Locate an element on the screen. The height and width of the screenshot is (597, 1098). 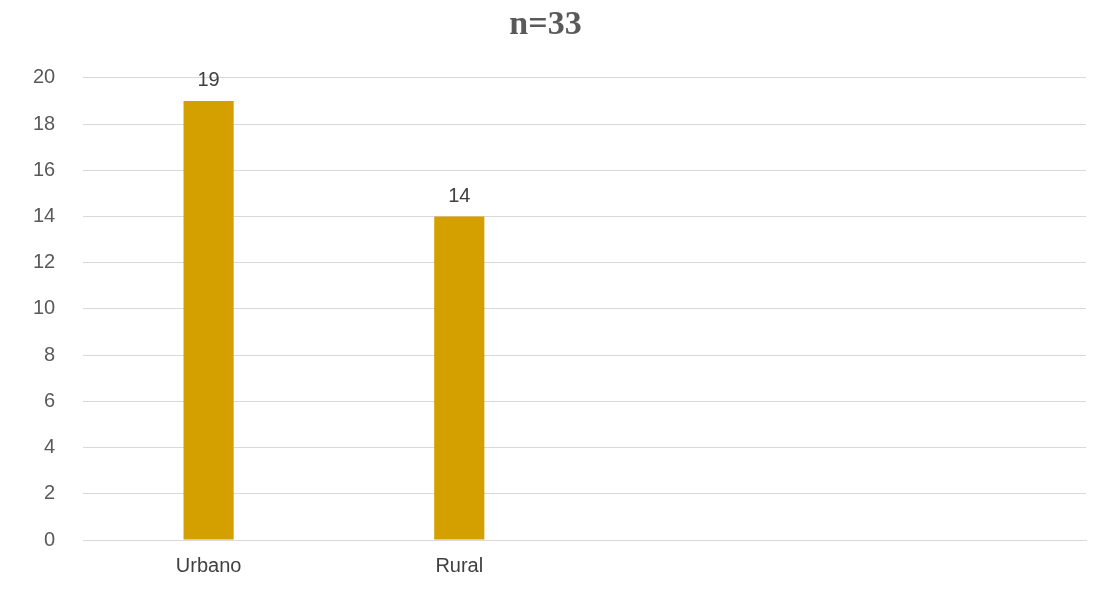
y-tick-label: 18 is located at coordinates (44, 122).